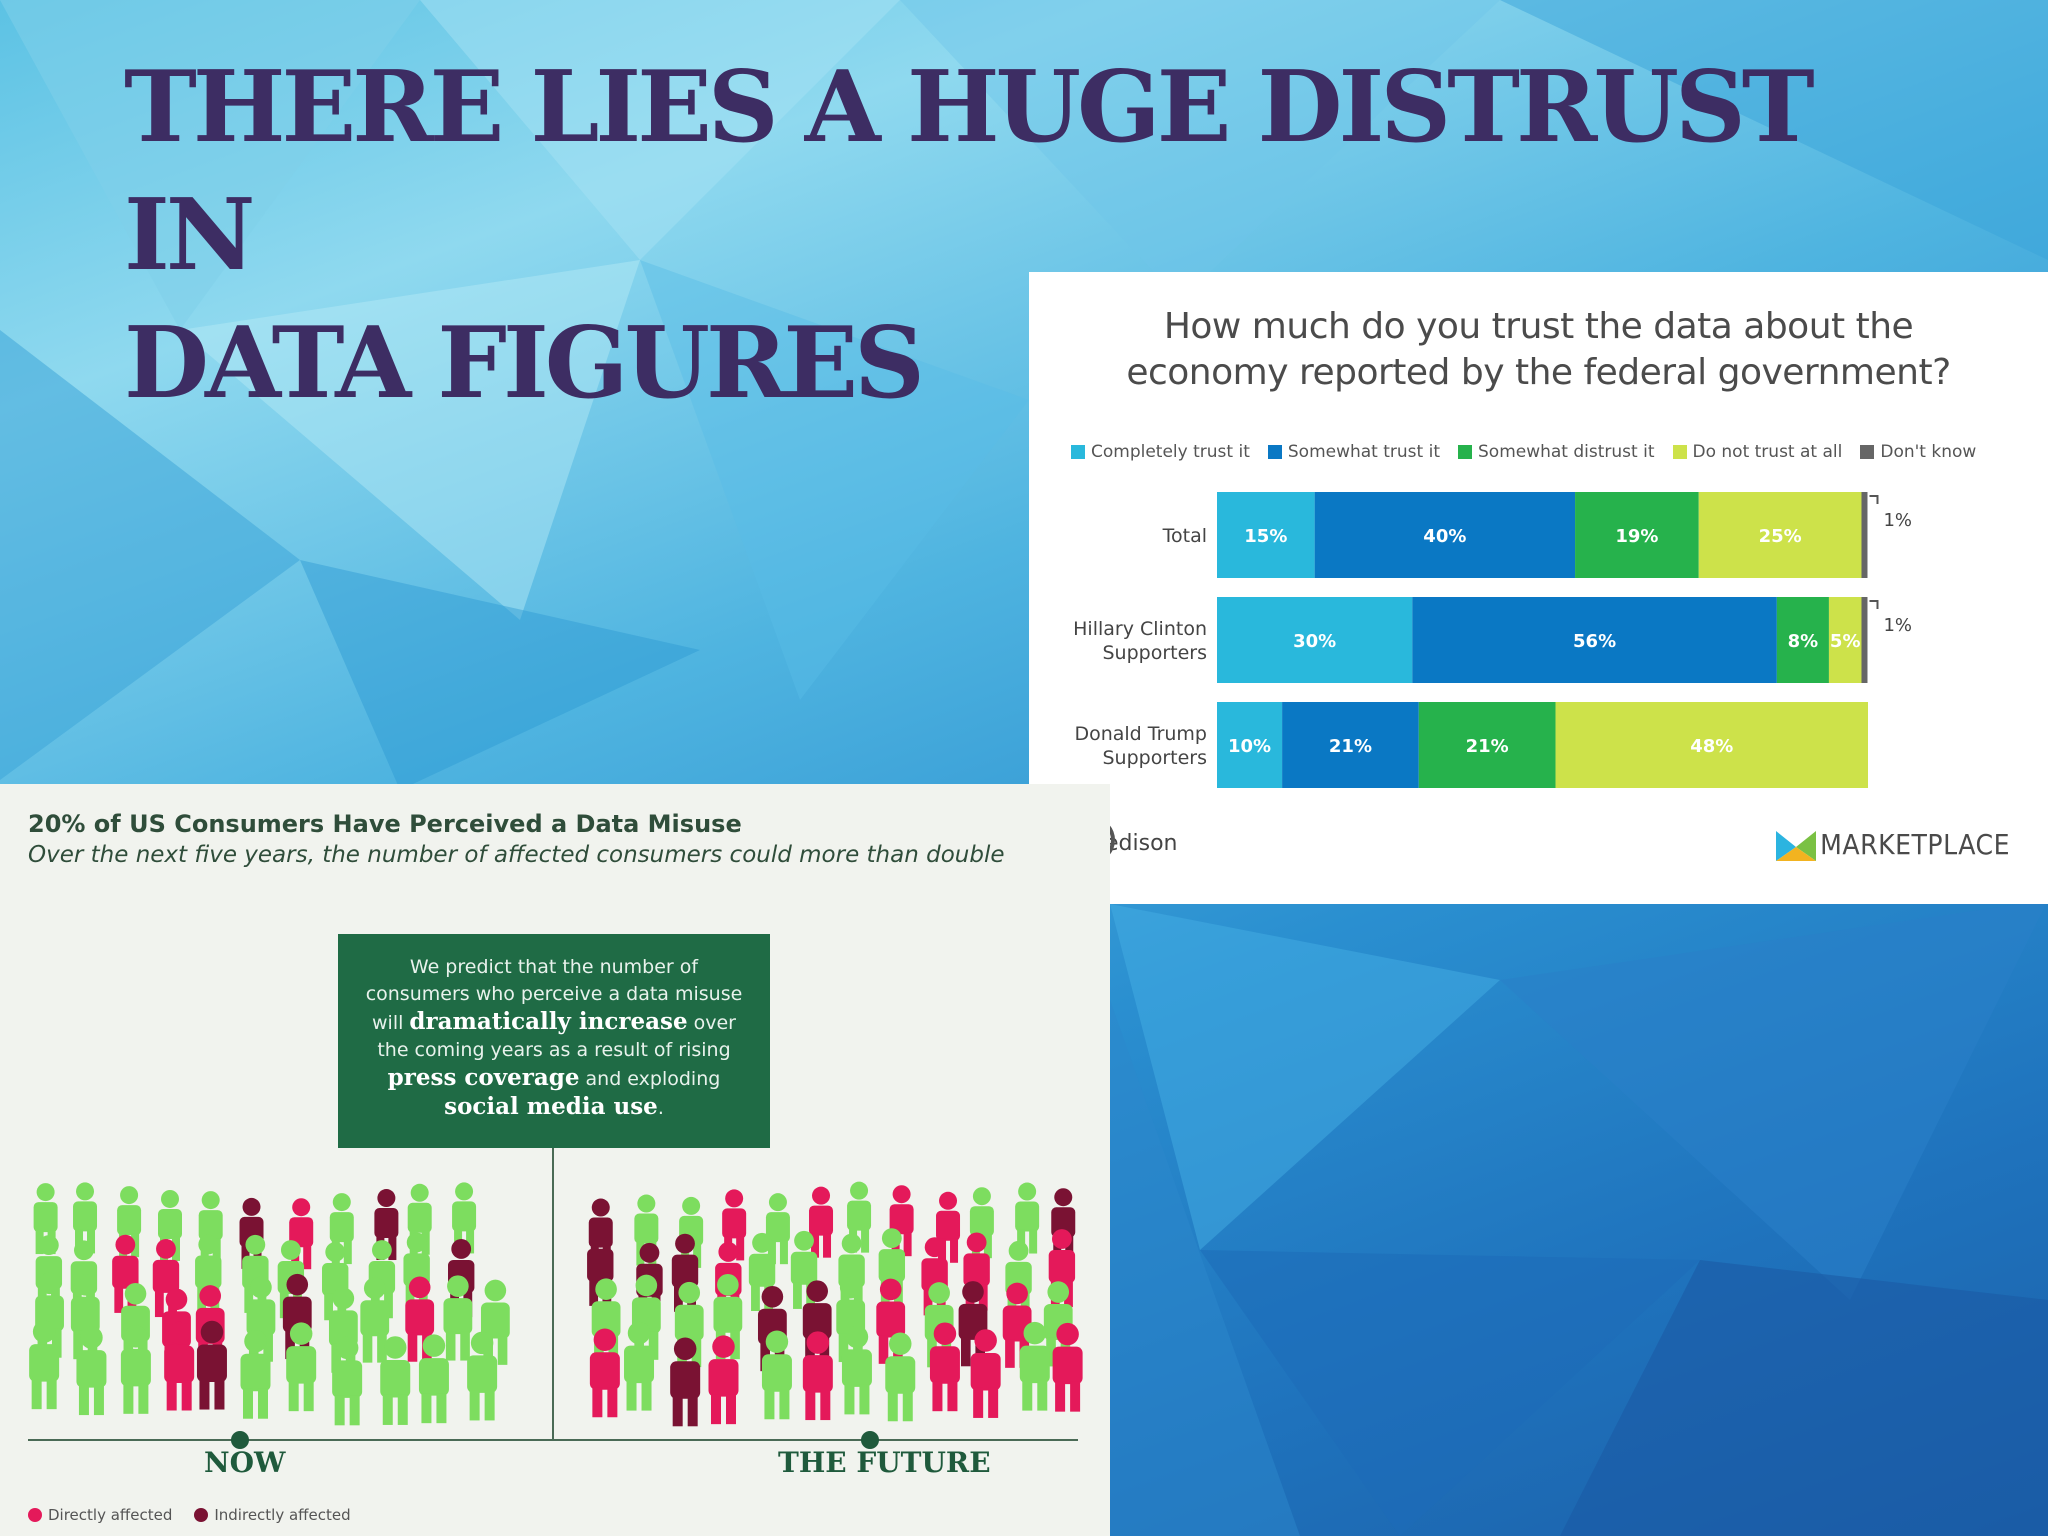  What do you see at coordinates (884, 1462) in the screenshot?
I see `label-future: THE FUTURE` at bounding box center [884, 1462].